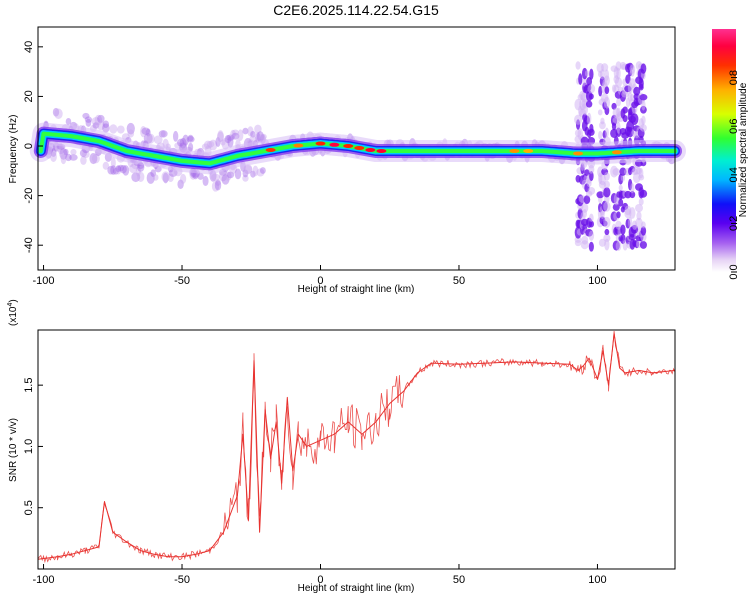 The height and width of the screenshot is (600, 750). I want to click on svg-text: (x104), so click(13, 312).